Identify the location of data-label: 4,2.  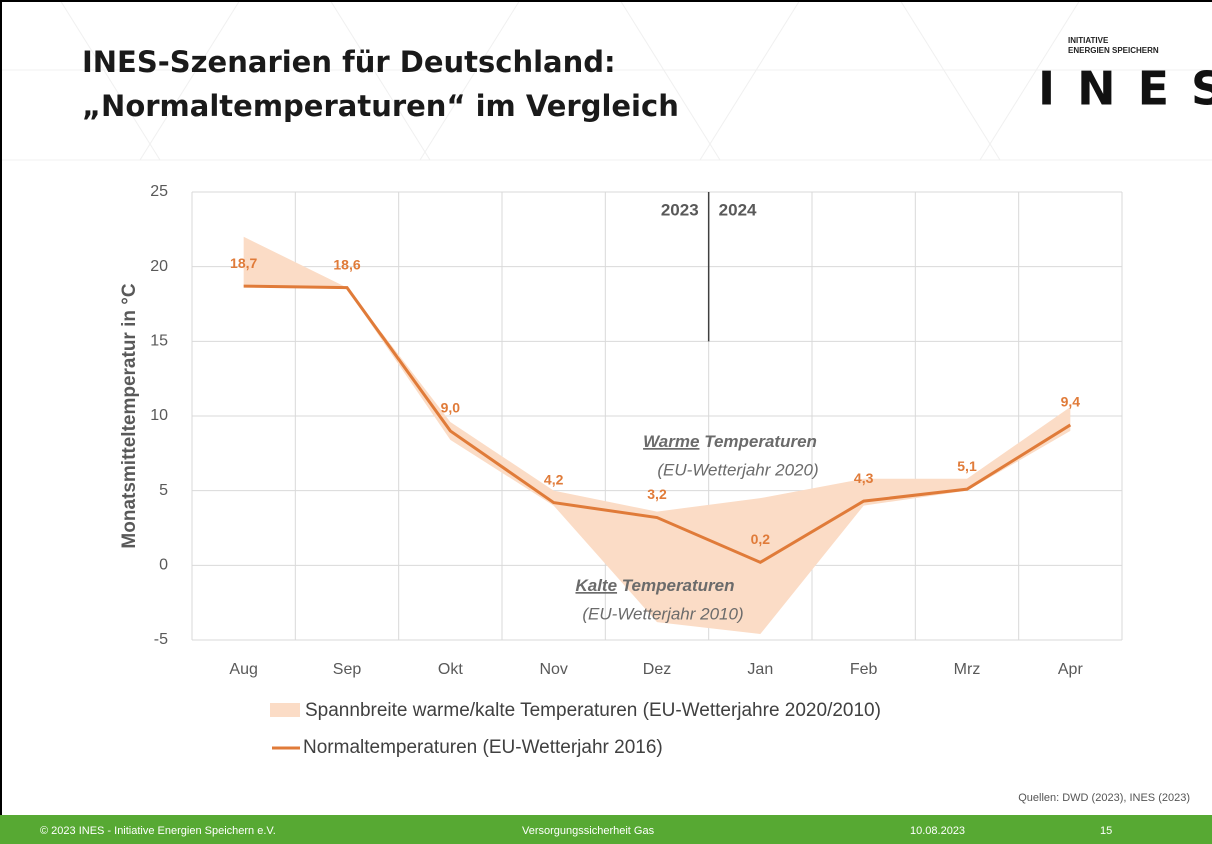
(554, 479).